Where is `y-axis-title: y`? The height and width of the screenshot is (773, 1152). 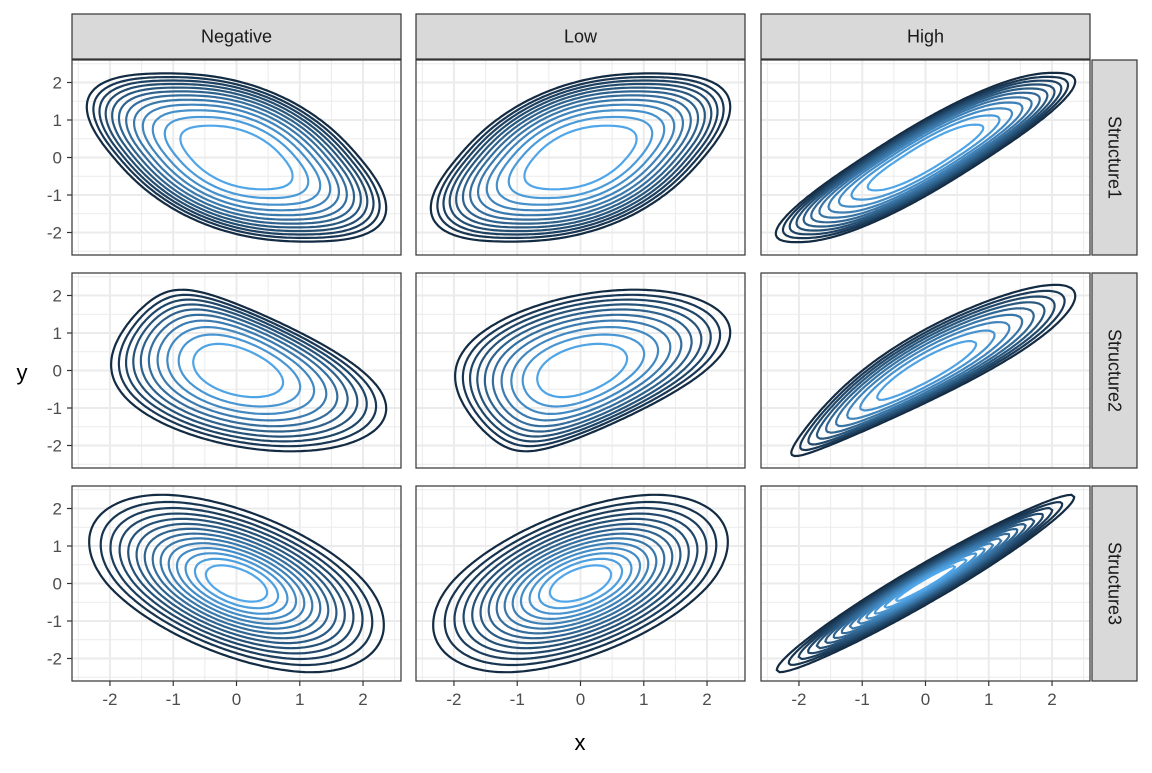
y-axis-title: y is located at coordinates (22, 372).